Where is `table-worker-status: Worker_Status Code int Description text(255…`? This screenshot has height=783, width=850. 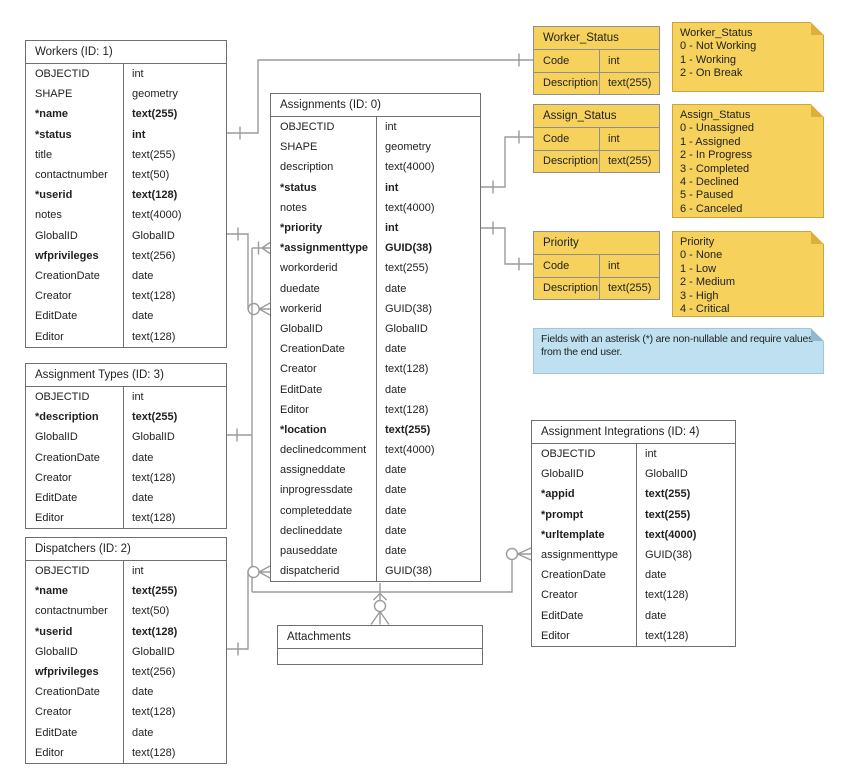 table-worker-status: Worker_Status Code int Description text(255… is located at coordinates (596, 60).